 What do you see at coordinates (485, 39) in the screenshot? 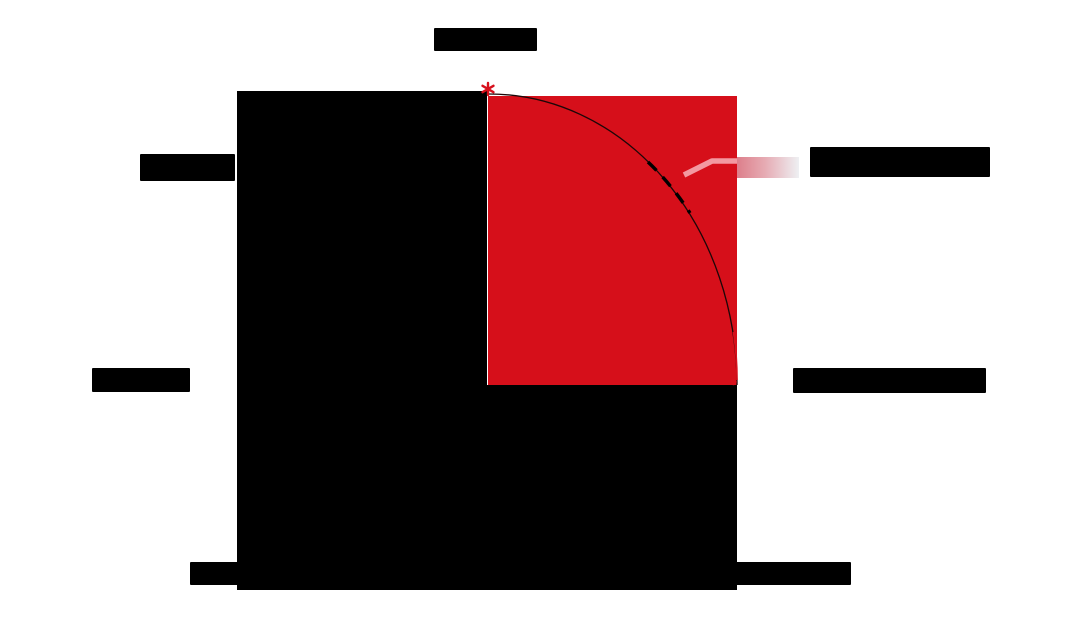
I see `top-title-label: 新春盛典贺信` at bounding box center [485, 39].